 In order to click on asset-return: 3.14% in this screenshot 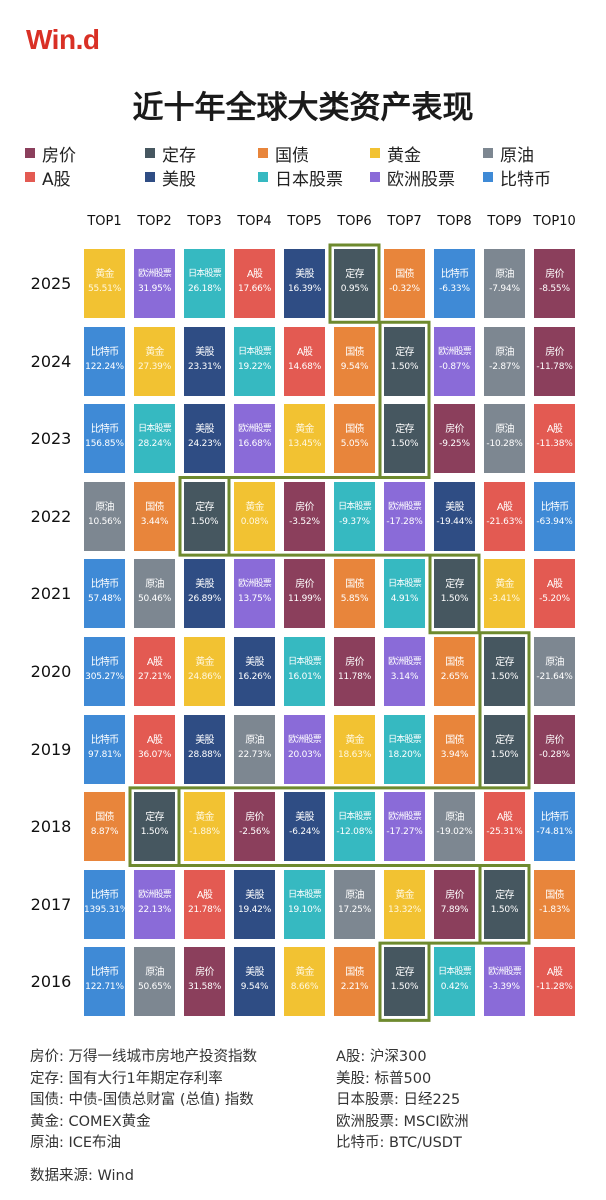, I will do `click(404, 677)`.